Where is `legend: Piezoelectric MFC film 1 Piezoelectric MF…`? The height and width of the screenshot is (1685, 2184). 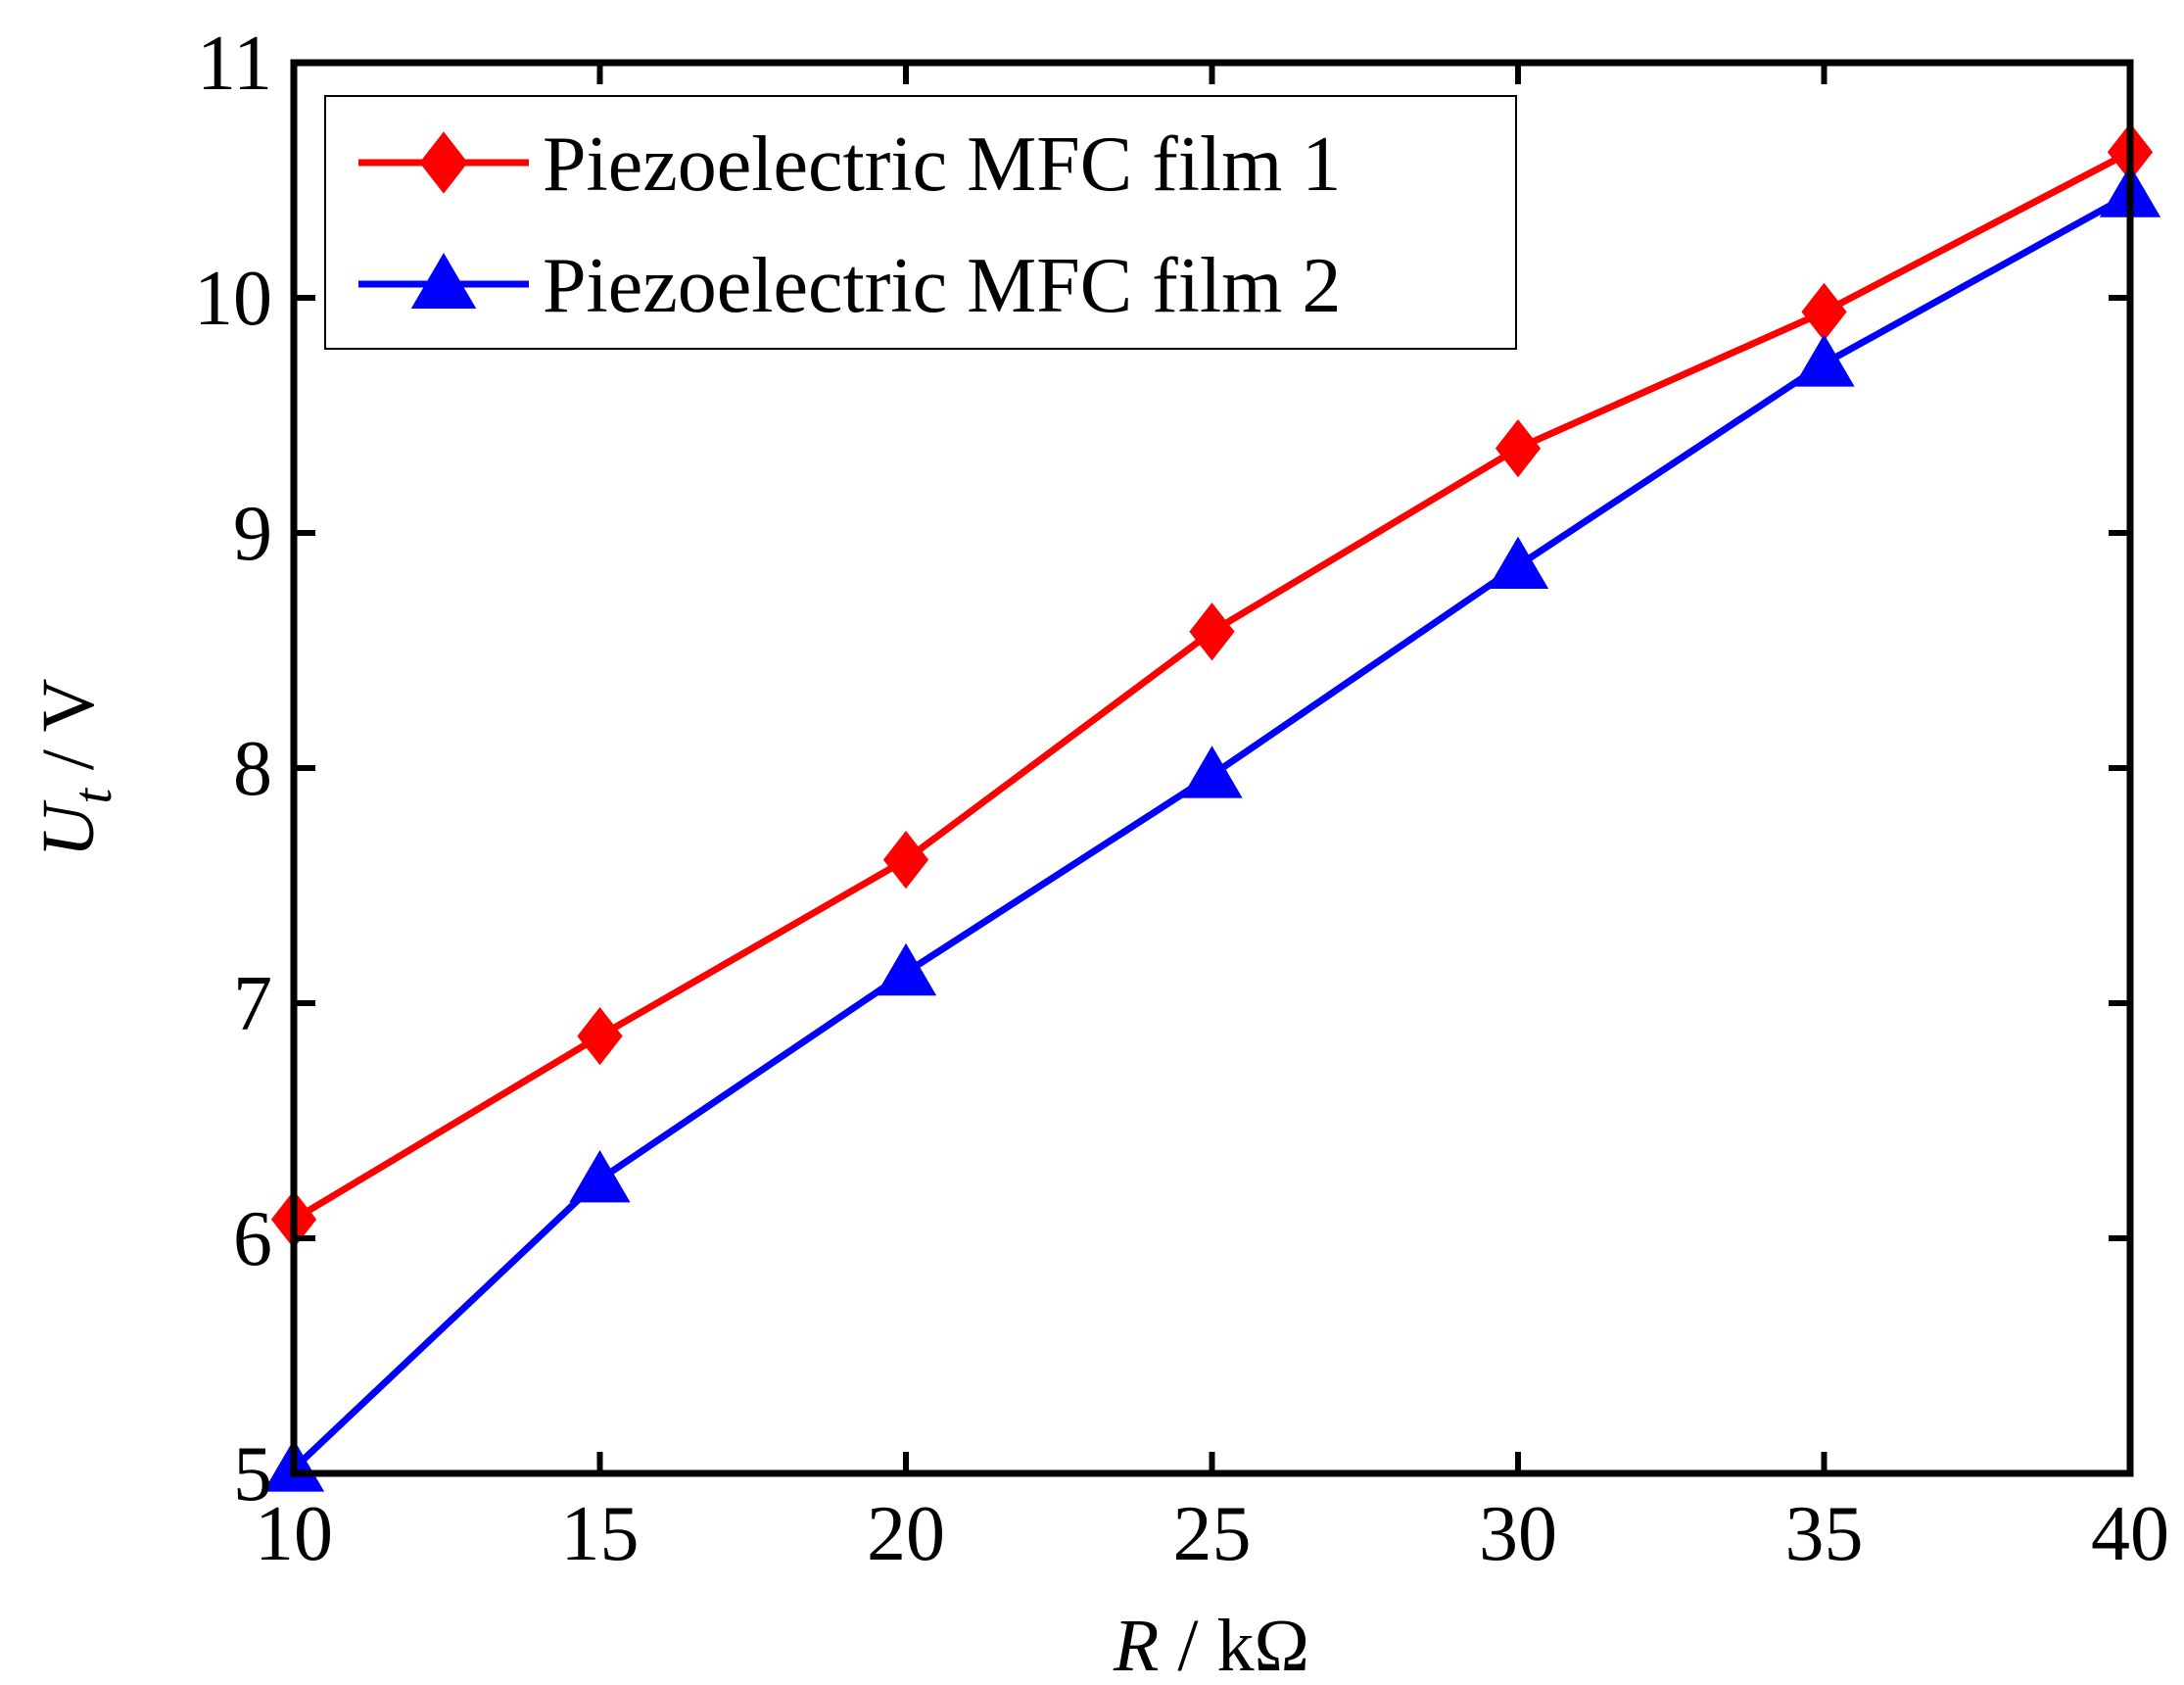 legend: Piezoelectric MFC film 1 Piezoelectric MF… is located at coordinates (920, 222).